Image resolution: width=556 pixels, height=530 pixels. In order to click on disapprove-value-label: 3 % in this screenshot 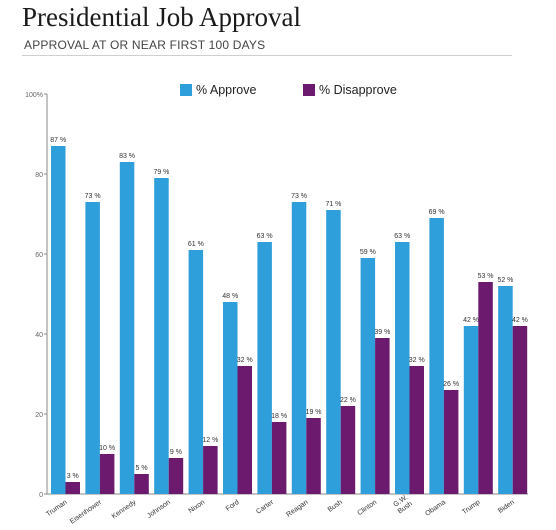, I will do `click(73, 476)`.